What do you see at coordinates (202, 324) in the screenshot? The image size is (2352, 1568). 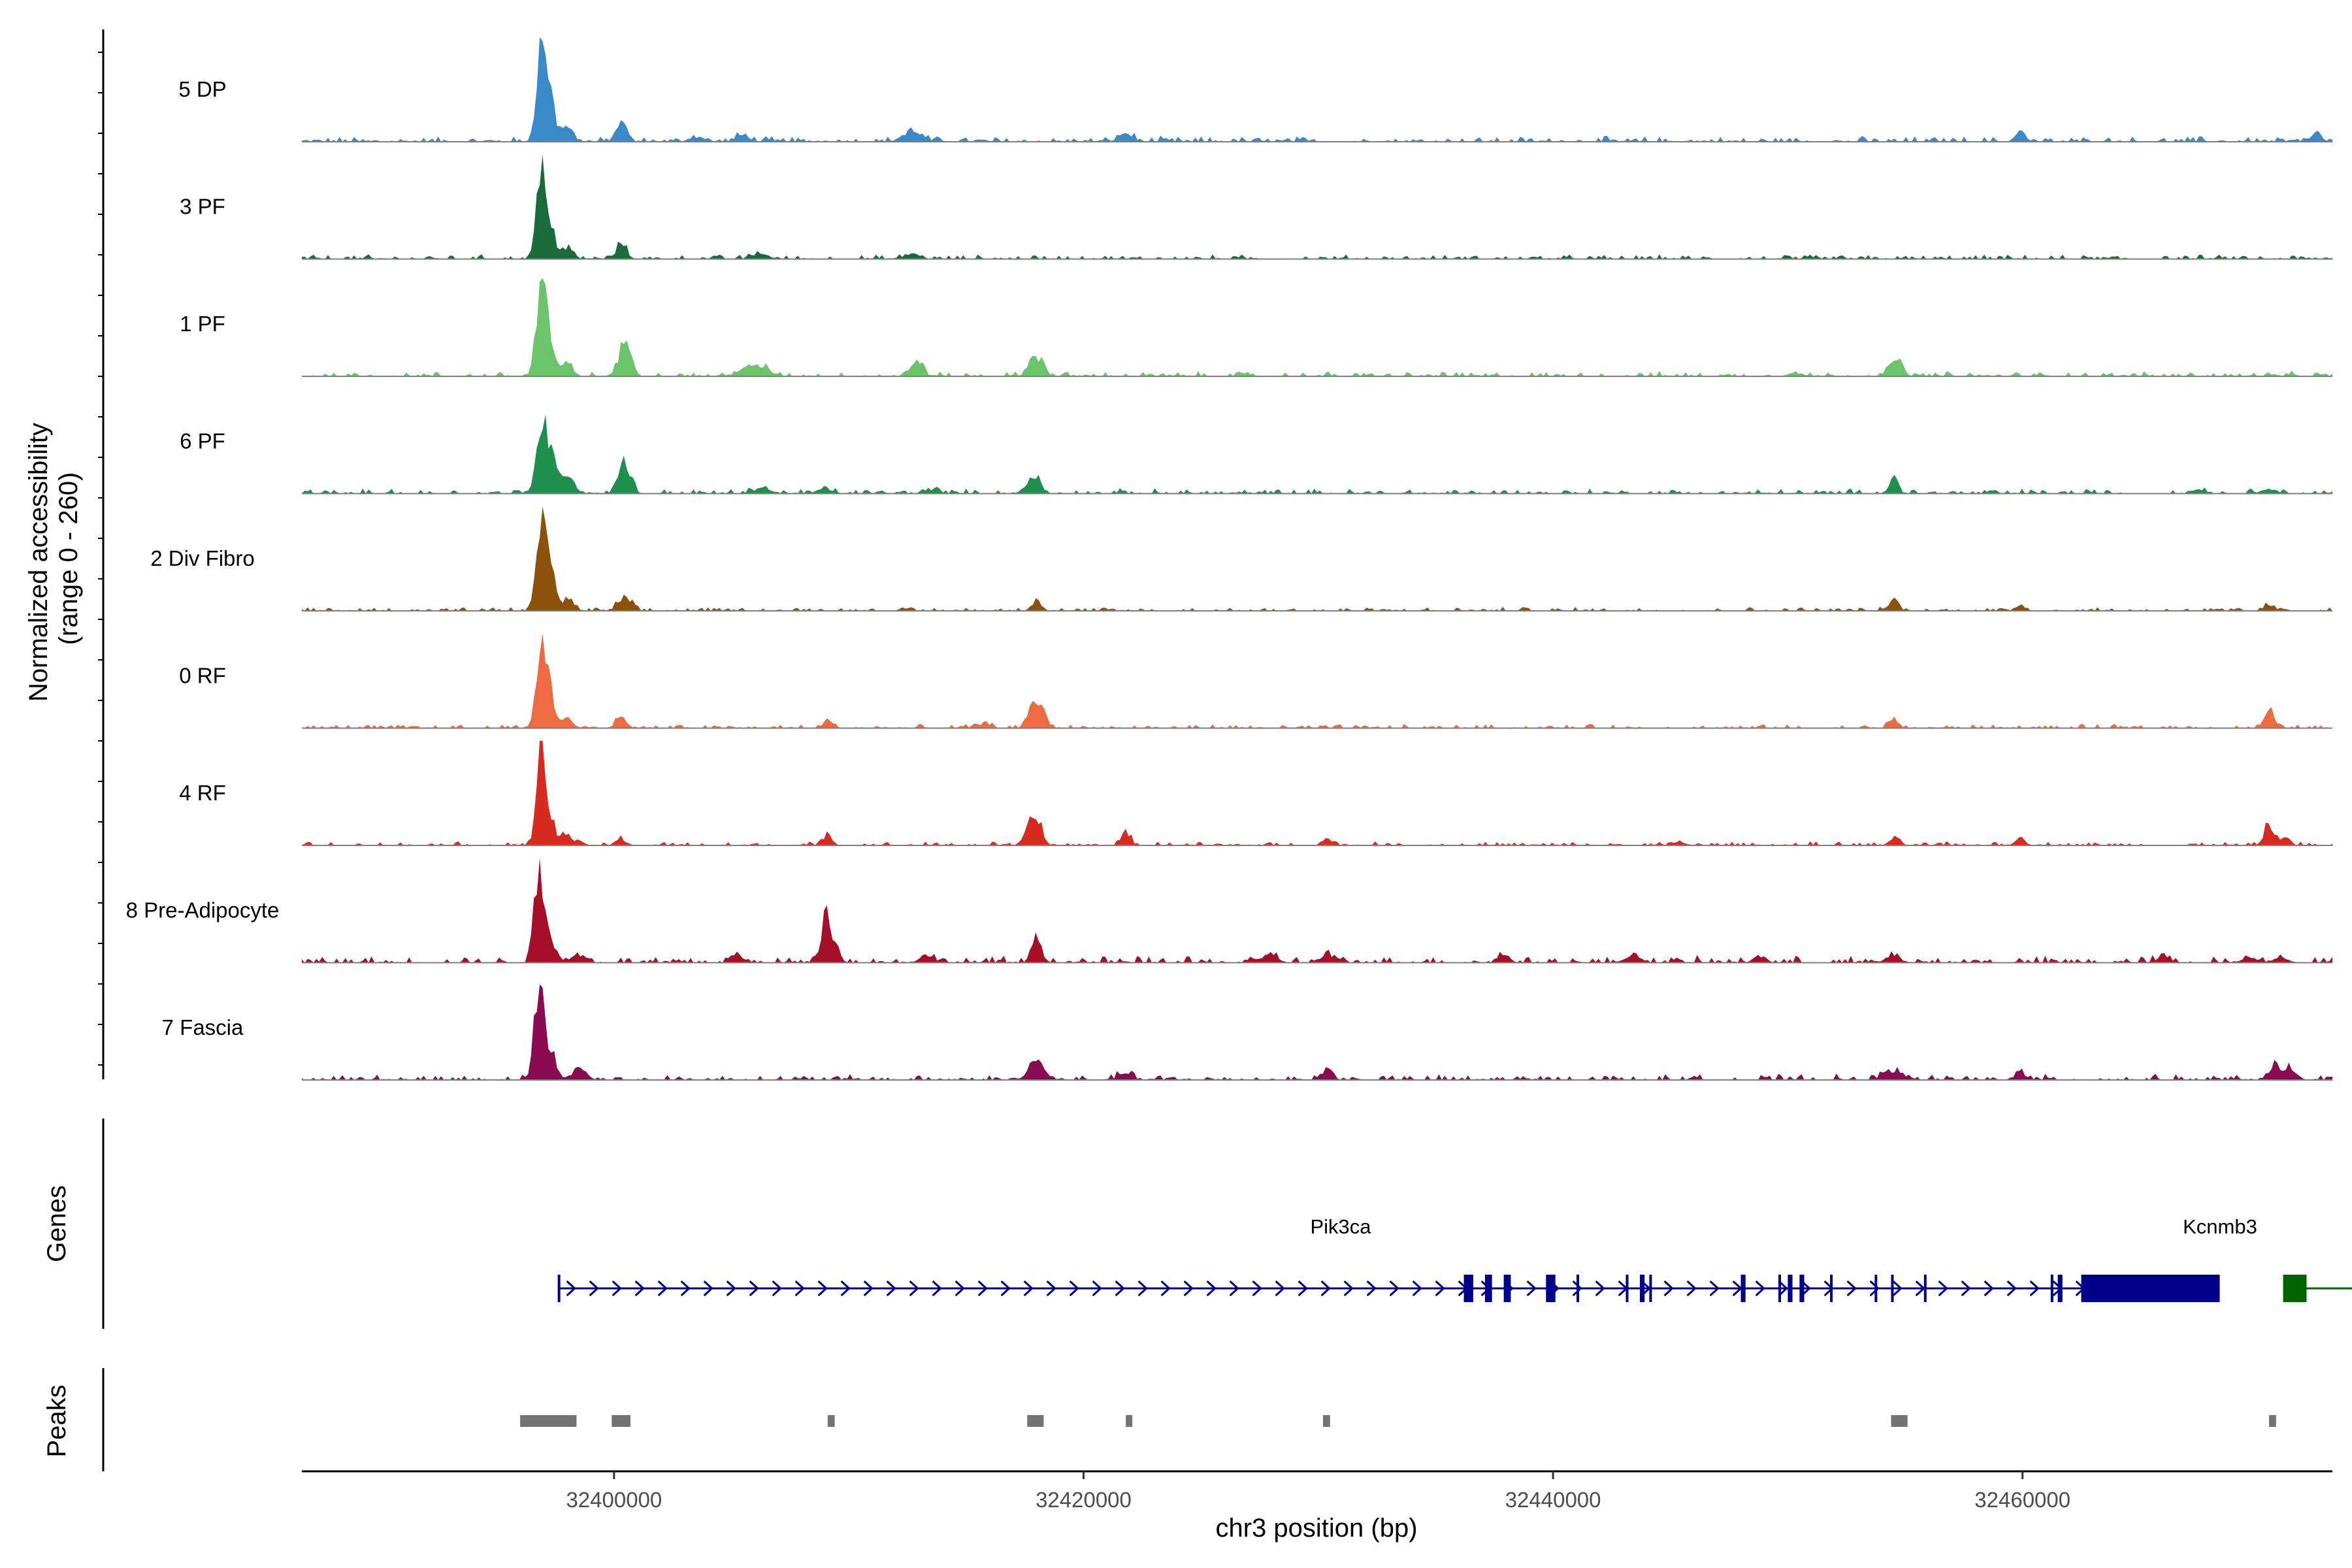 I see `track-label: 1 PF` at bounding box center [202, 324].